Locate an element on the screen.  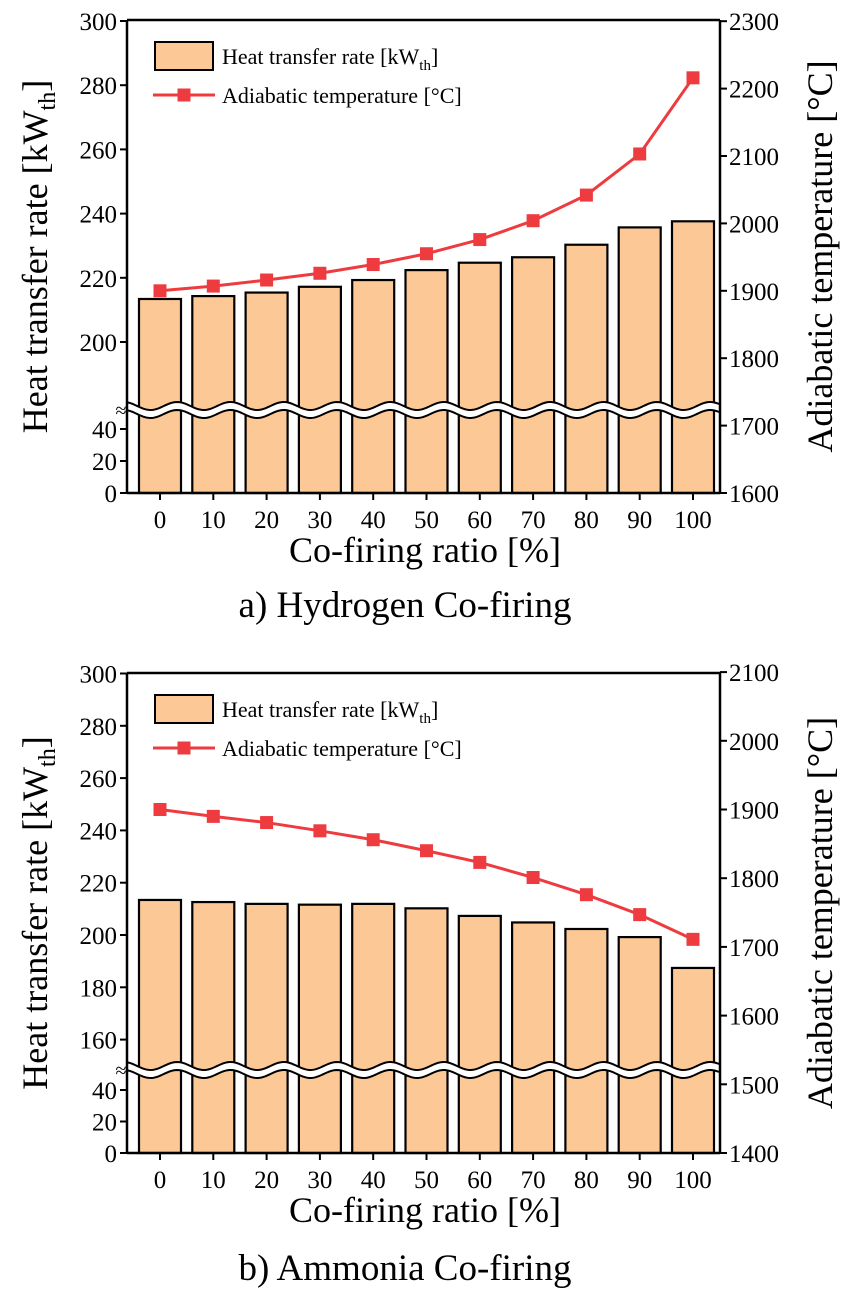
legend-line-marker is located at coordinates (184, 748).